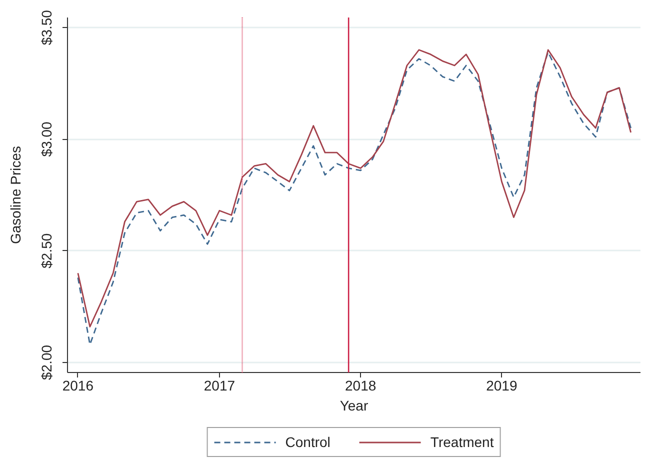 This screenshot has width=657, height=469. Describe the element at coordinates (46, 139) in the screenshot. I see `y-tick-label: $3.00` at that location.